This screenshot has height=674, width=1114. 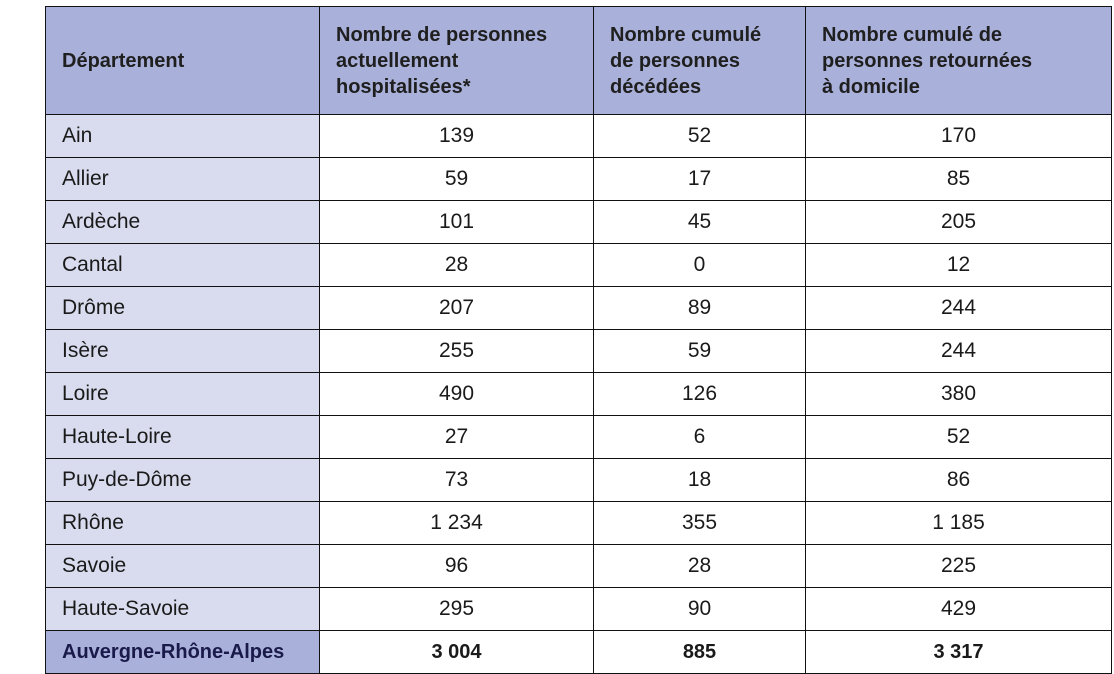 I want to click on hospitalises-cell: 255, so click(x=456, y=351).